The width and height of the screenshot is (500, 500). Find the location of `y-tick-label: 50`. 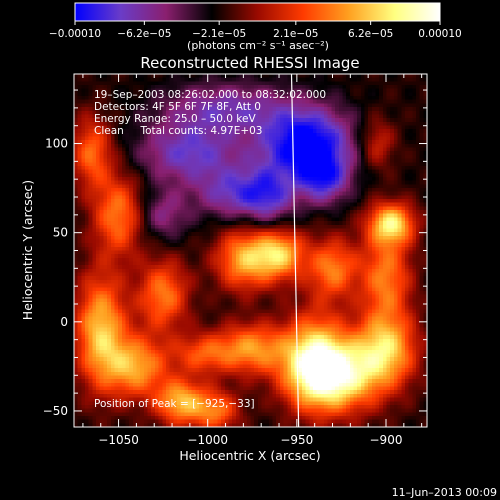

y-tick-label: 50 is located at coordinates (60, 233).